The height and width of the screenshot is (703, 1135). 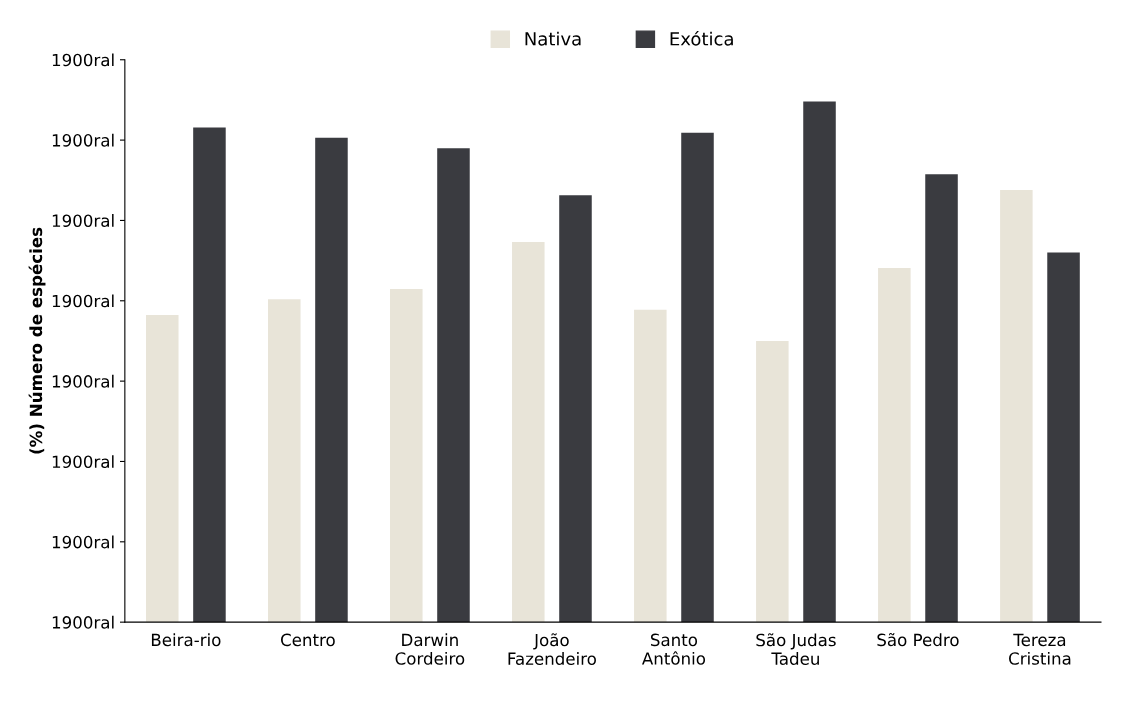 I want to click on x-tick-label: João Fazendeiro, so click(x=552, y=649).